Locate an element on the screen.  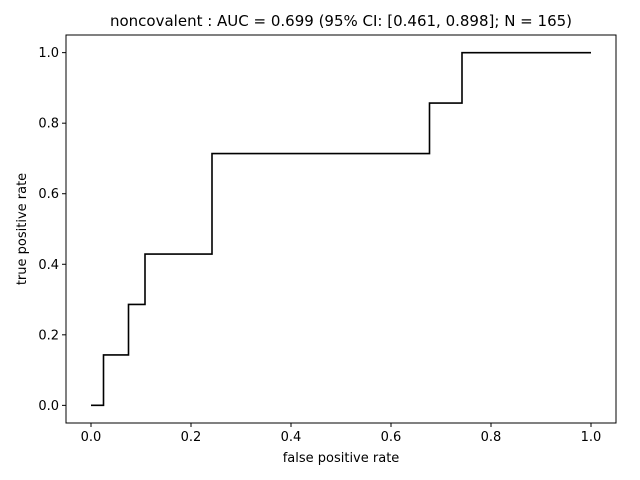
y-tick-label: 0.2 is located at coordinates (48, 335).